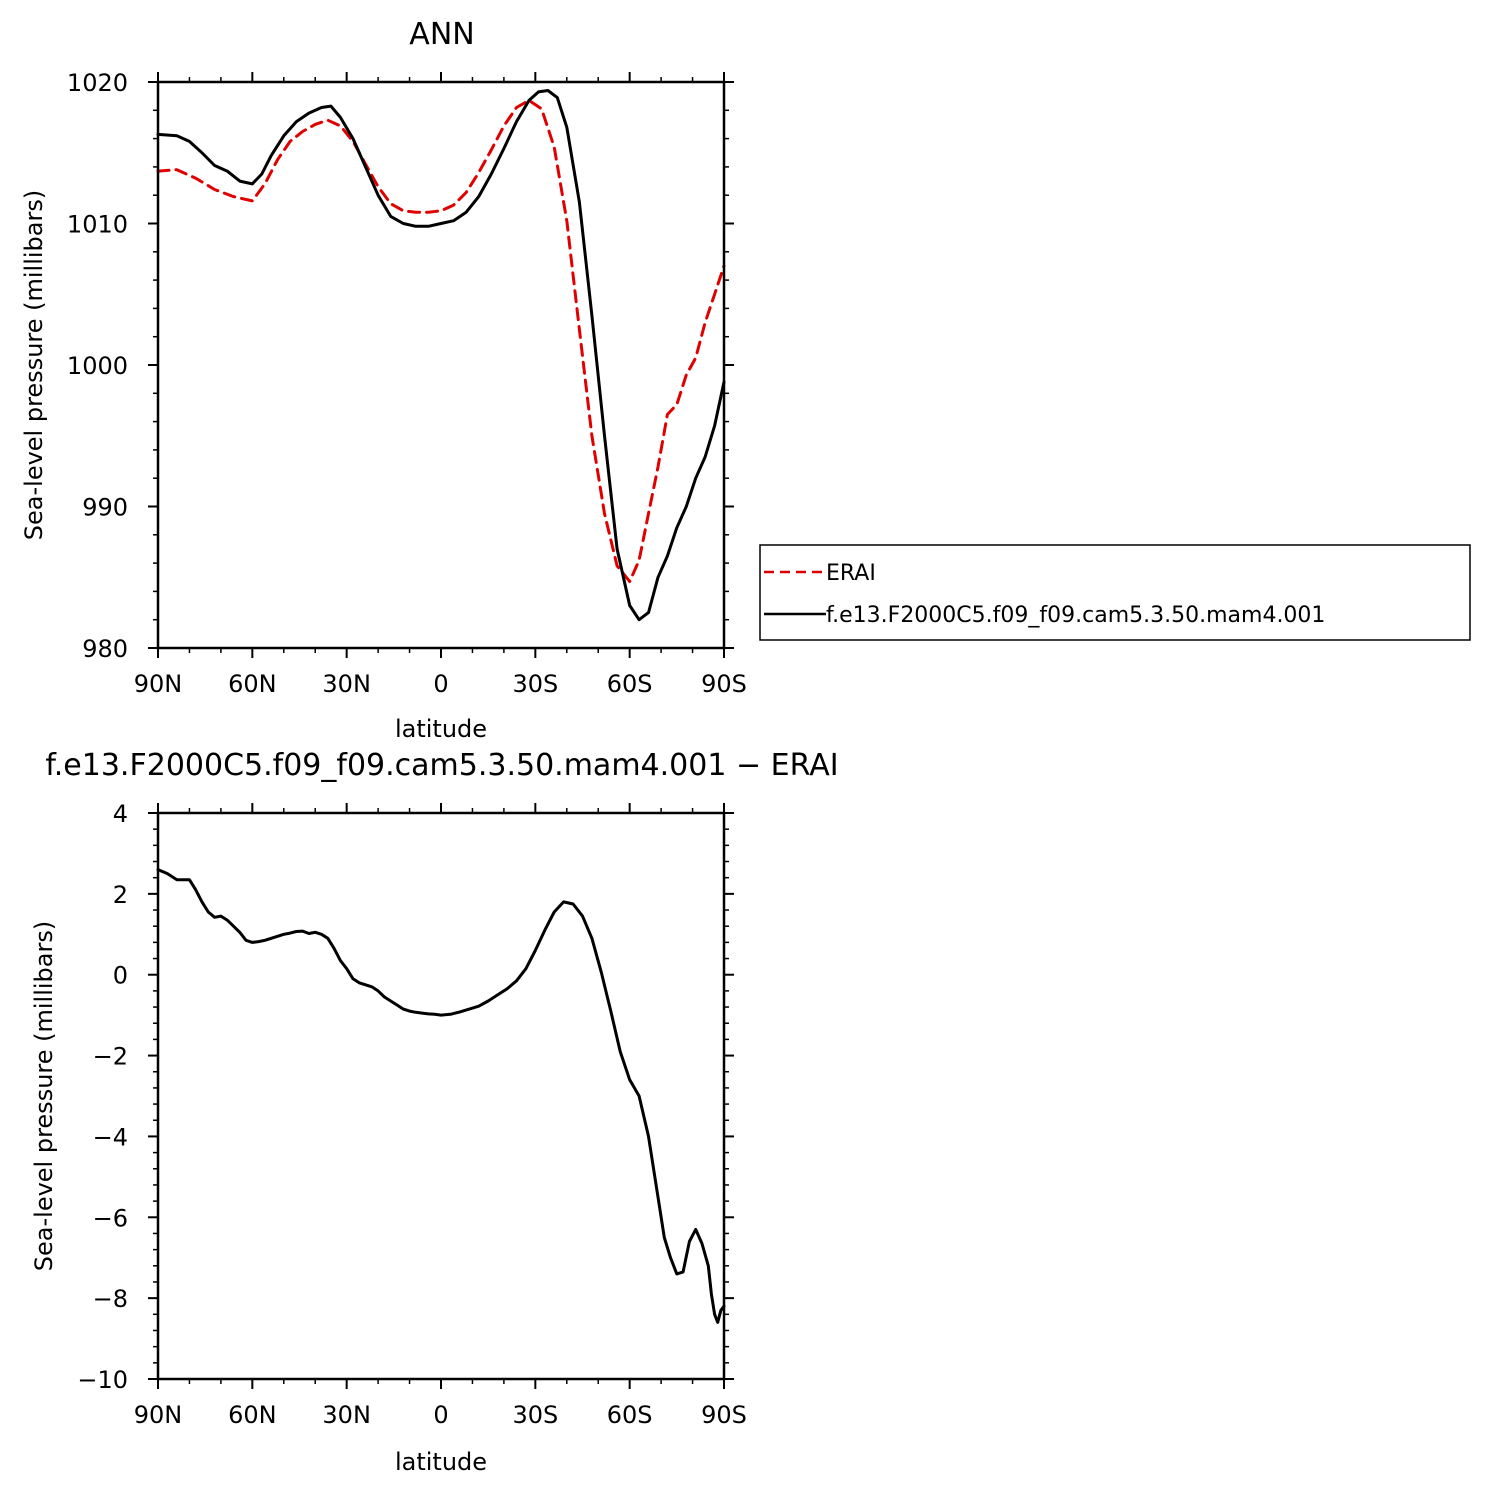 This screenshot has height=1491, width=1491. Describe the element at coordinates (97, 225) in the screenshot. I see `y-tick-label: 1010` at that location.